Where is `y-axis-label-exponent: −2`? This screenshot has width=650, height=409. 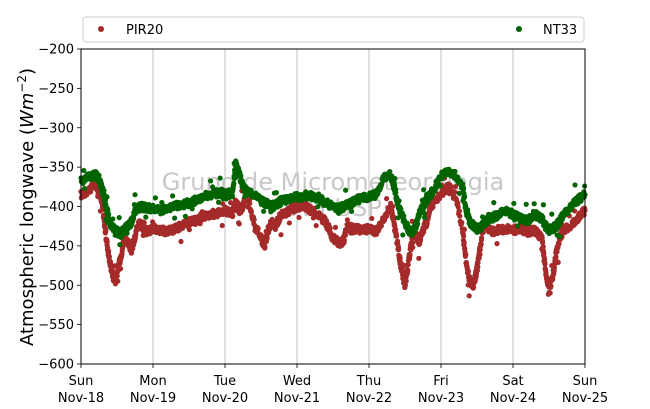 y-axis-label-exponent: −2 is located at coordinates (22, 84).